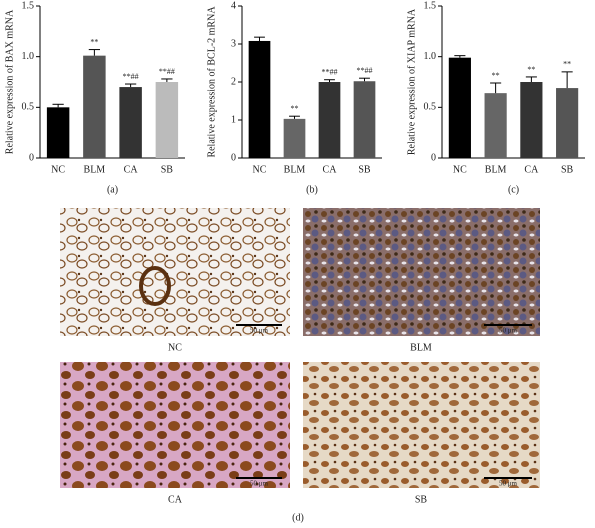  I want to click on micrograph-label: NC, so click(175, 347).